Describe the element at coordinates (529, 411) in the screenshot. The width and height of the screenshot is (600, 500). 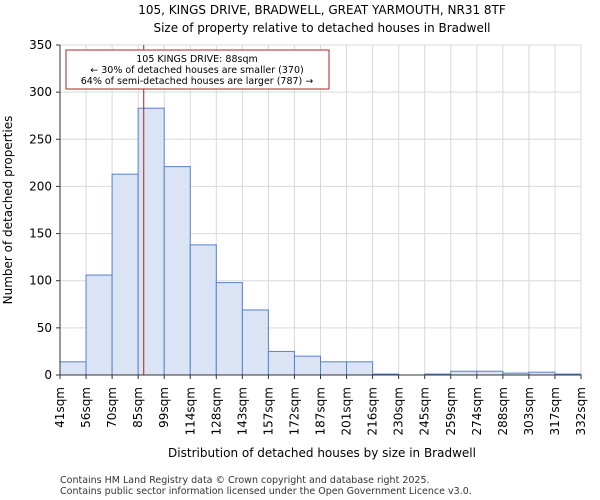
I see `x-tick-label-303sqm: 303sqm` at that location.